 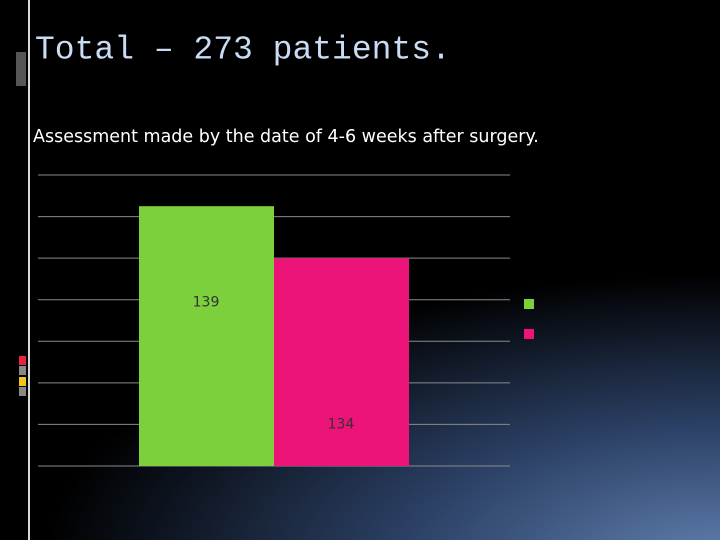 What do you see at coordinates (21, 69) in the screenshot?
I see `title-accent` at bounding box center [21, 69].